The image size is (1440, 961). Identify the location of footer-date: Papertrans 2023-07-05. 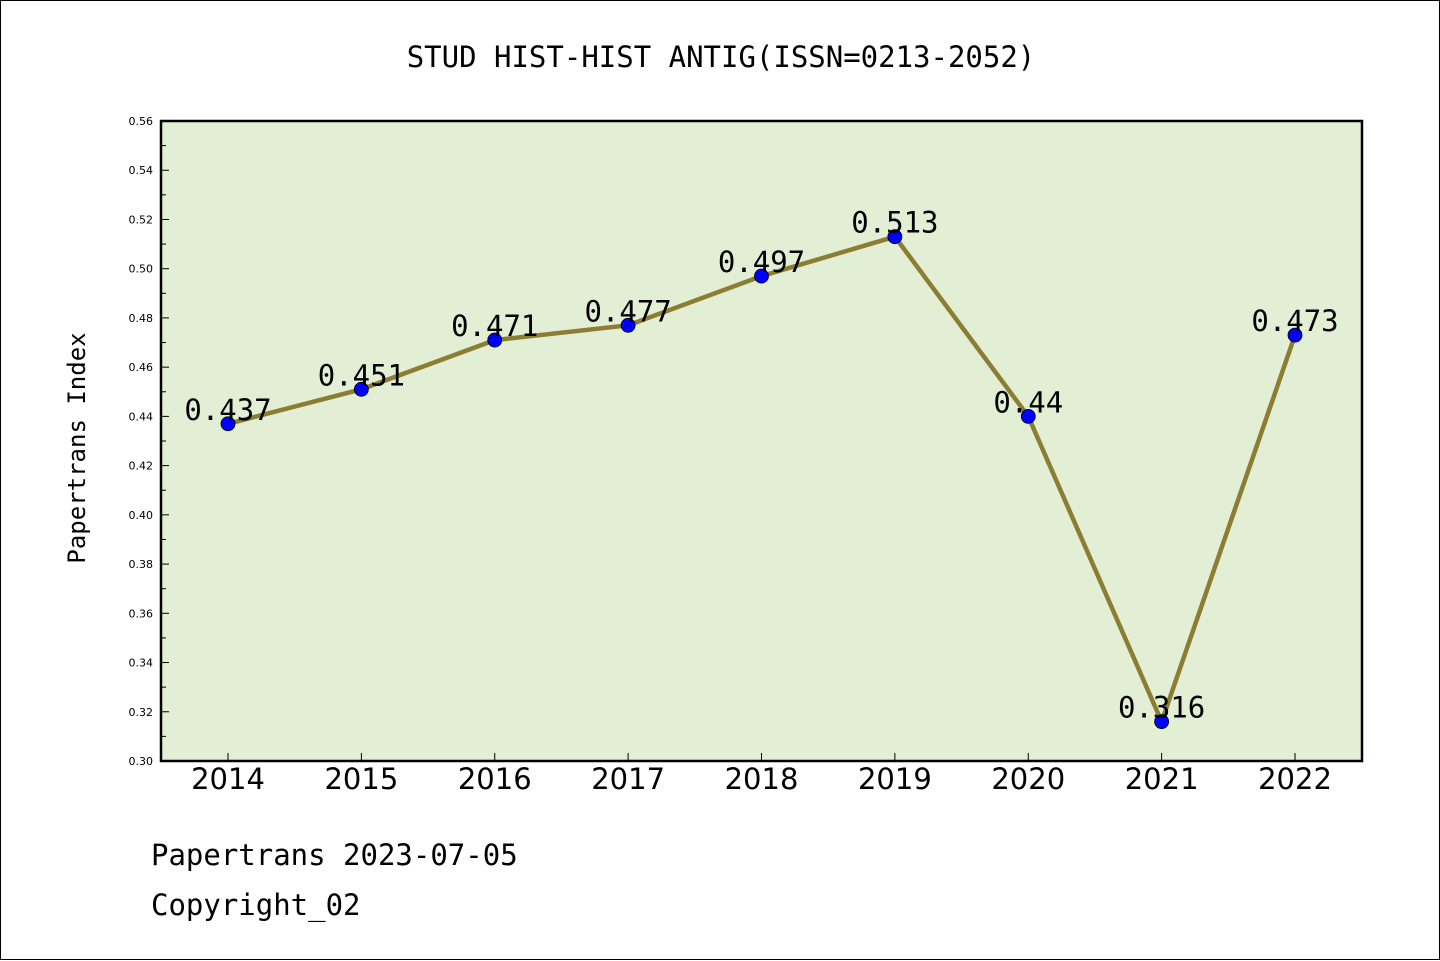
(334, 855).